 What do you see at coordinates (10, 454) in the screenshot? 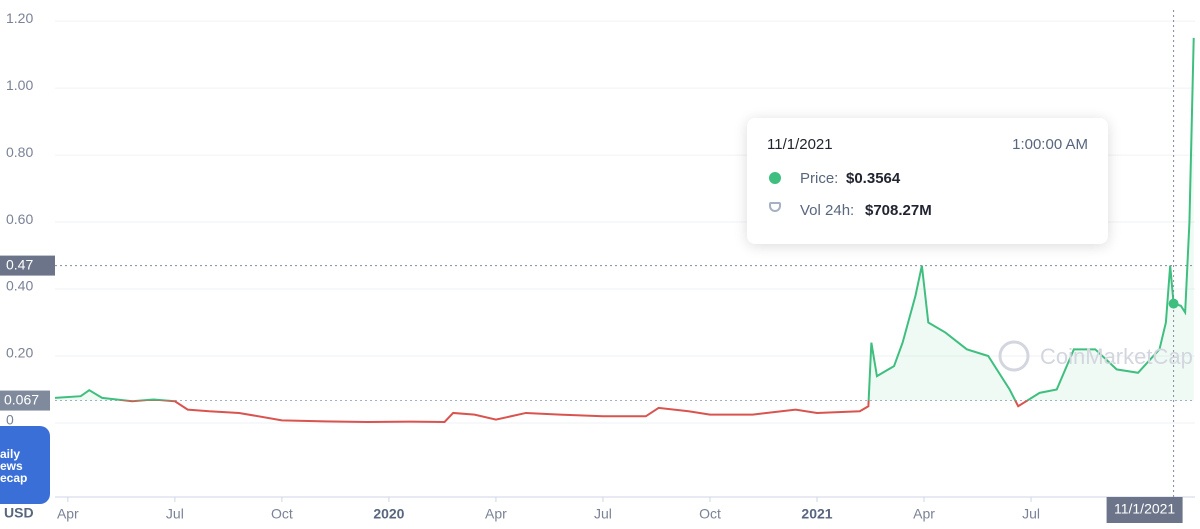
I see `logo-text: aily` at bounding box center [10, 454].